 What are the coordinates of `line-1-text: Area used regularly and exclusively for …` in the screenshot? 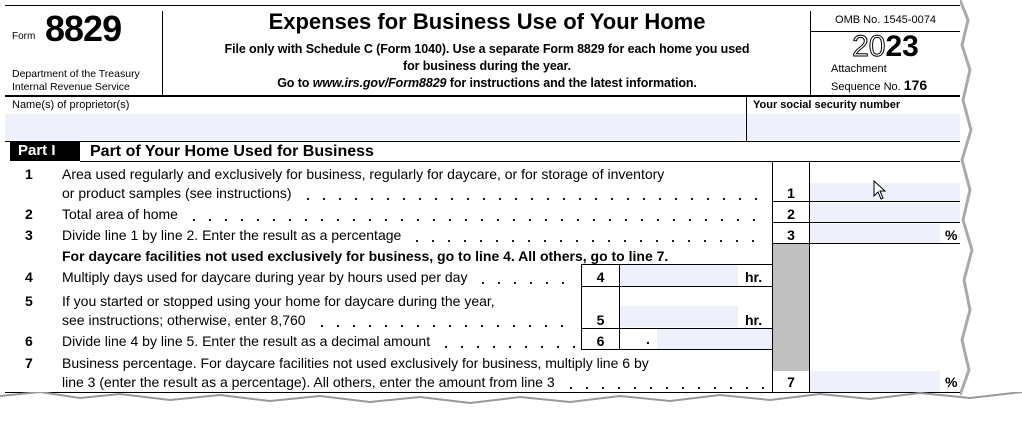 It's located at (363, 174).